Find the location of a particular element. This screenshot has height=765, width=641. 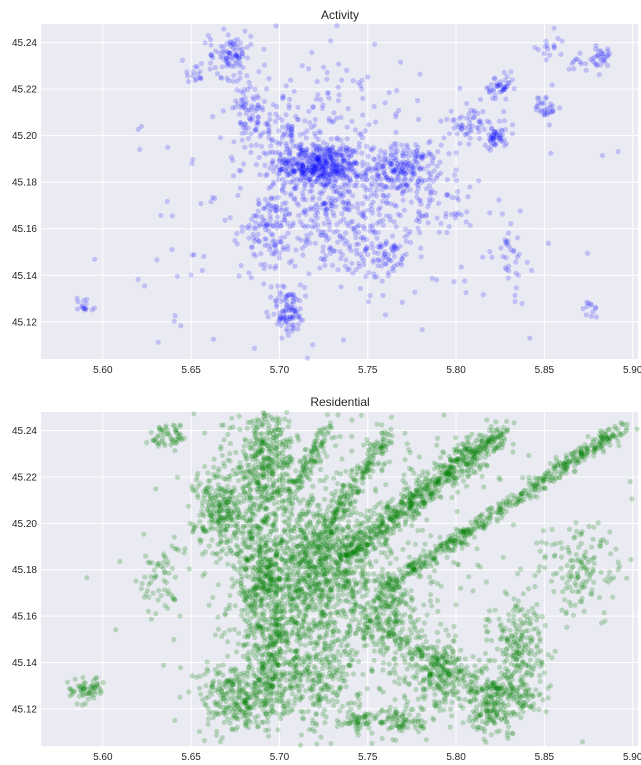

activity-x-tick-label: 5.65 is located at coordinates (191, 370).